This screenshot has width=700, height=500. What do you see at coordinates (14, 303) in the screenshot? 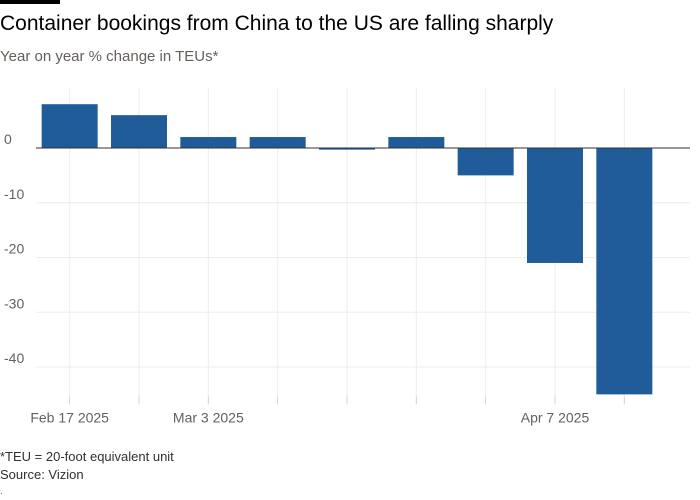
I see `y-tick-label: -30` at bounding box center [14, 303].